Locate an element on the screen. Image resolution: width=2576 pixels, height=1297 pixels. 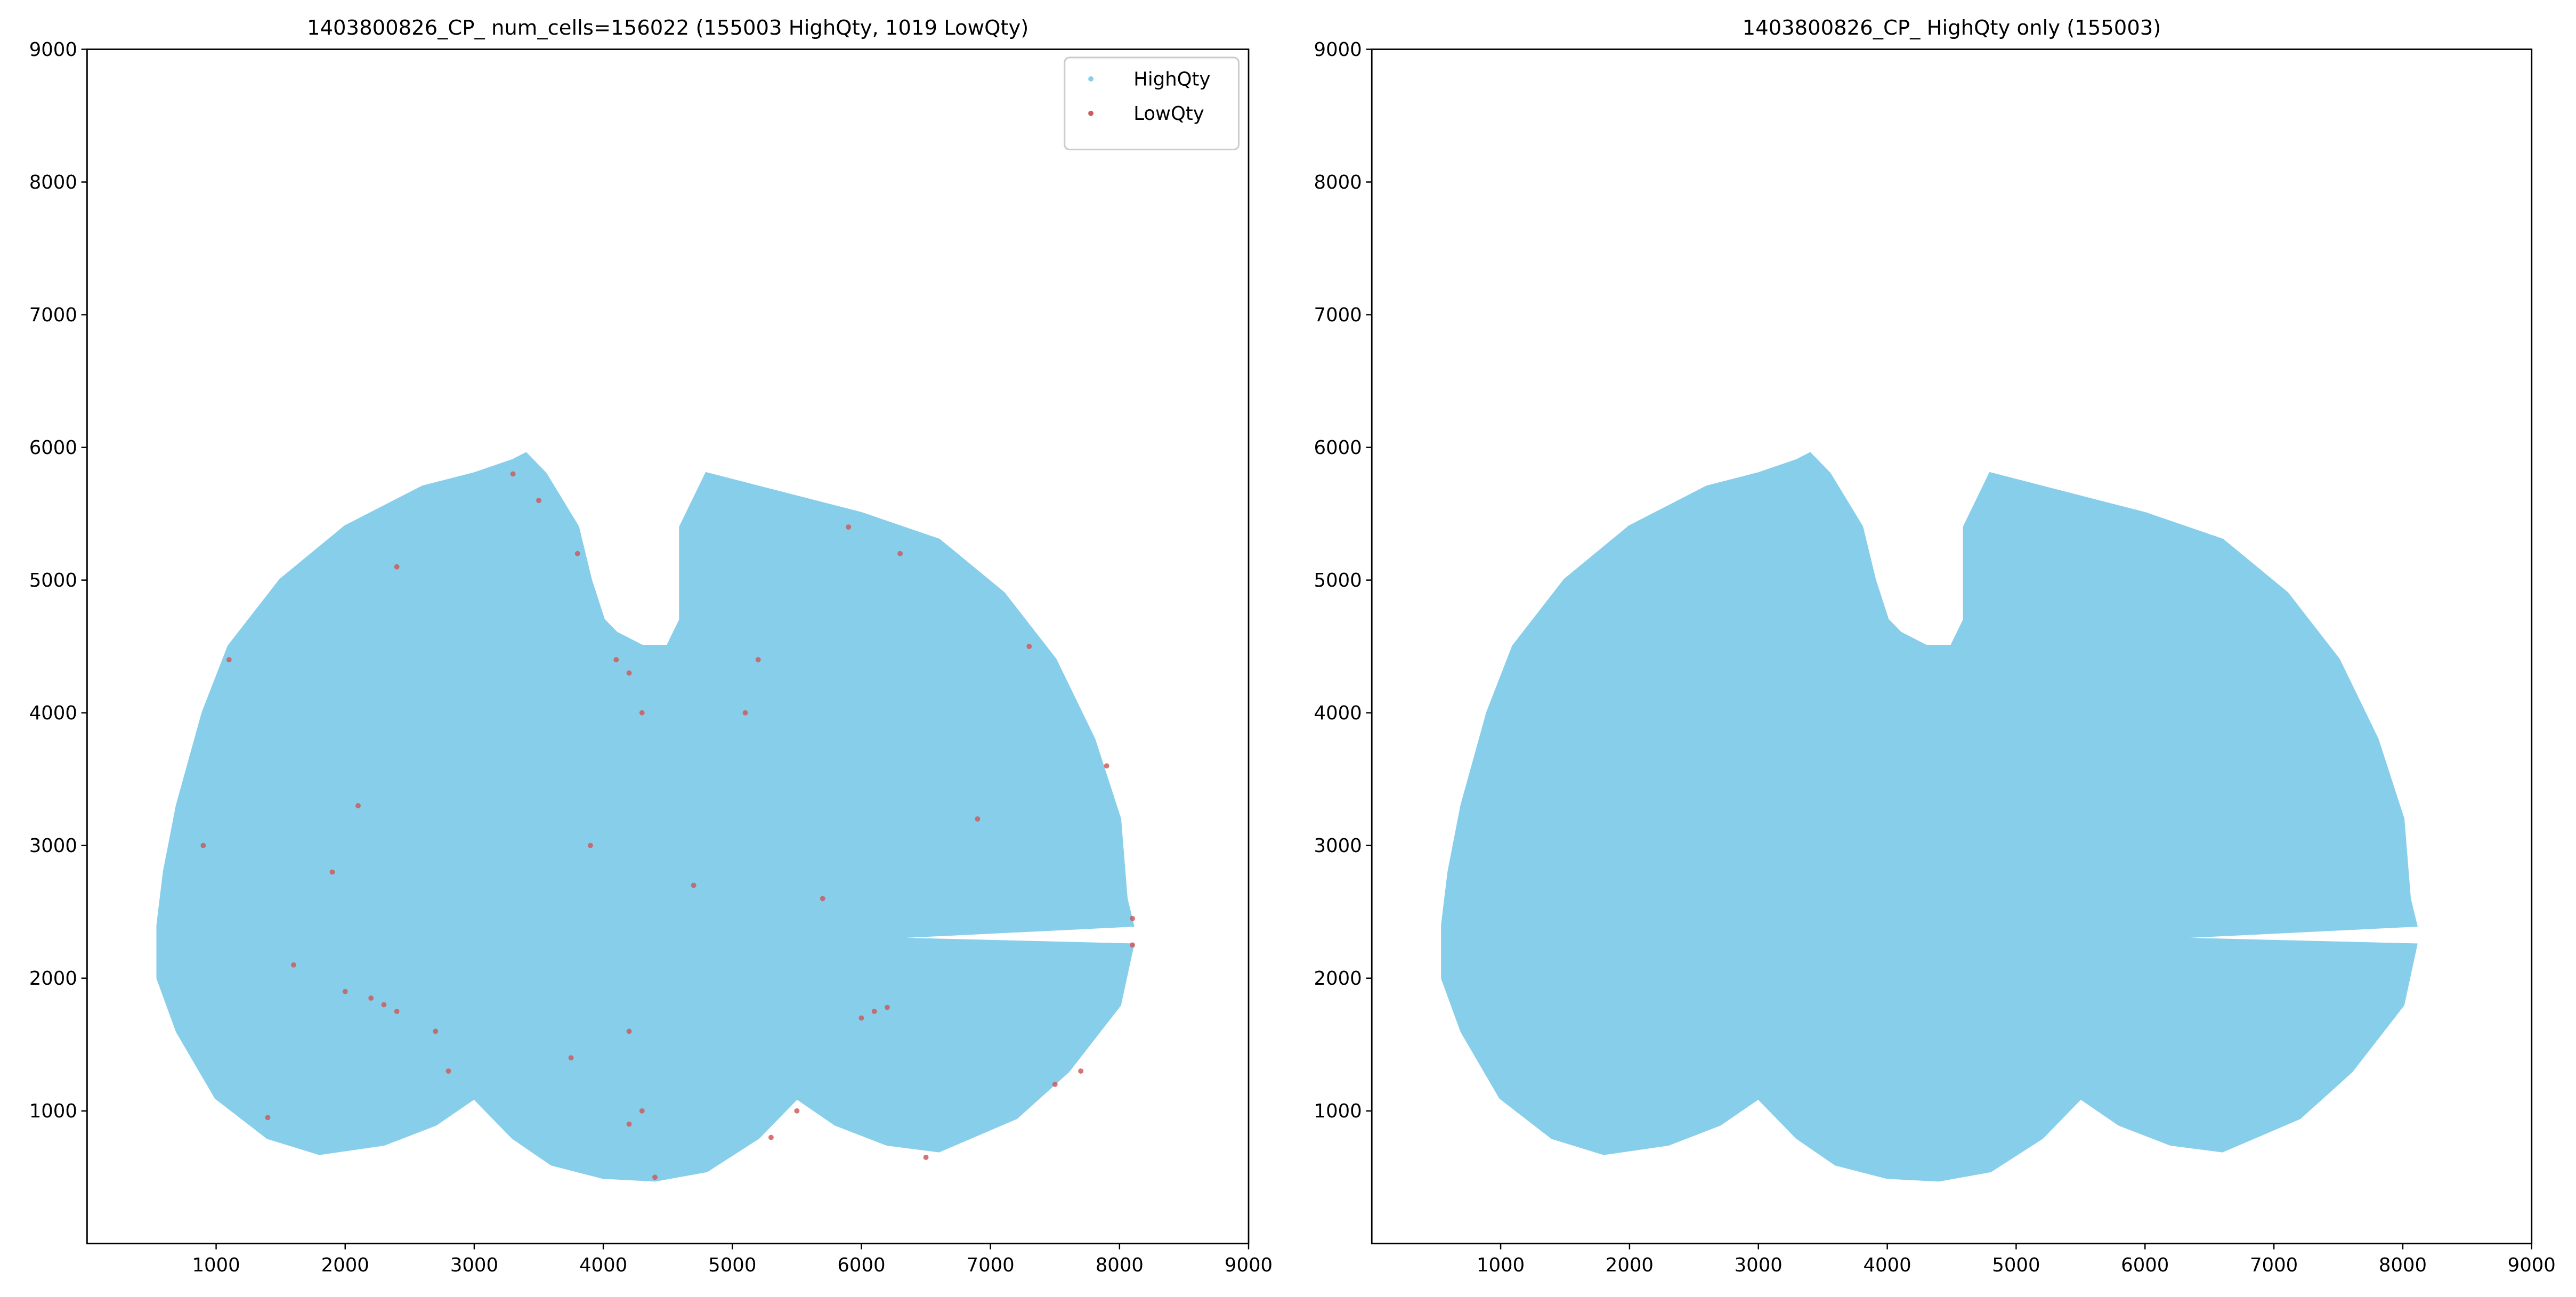
legend-box is located at coordinates (1152, 103).